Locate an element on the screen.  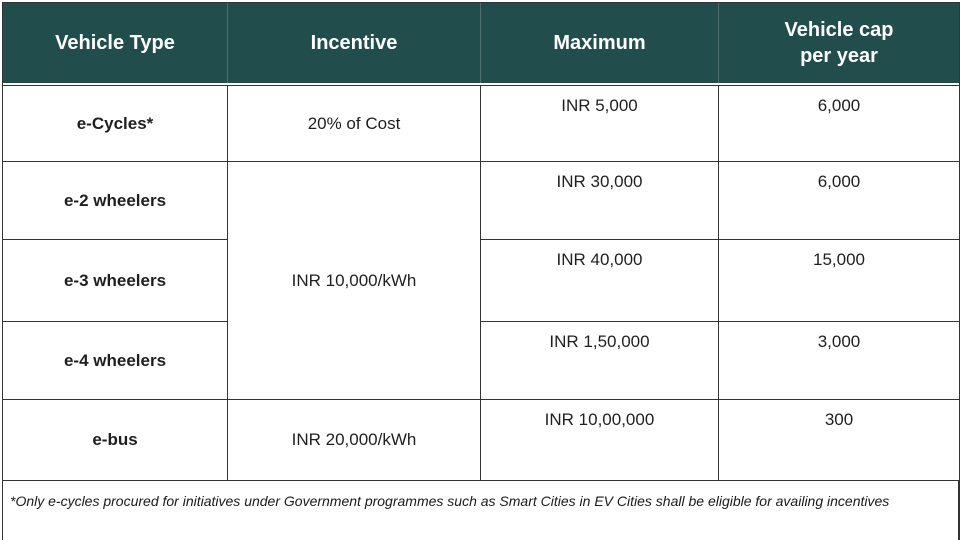
cell-vehicle-type-ecycles: e-Cycles* is located at coordinates (115, 124).